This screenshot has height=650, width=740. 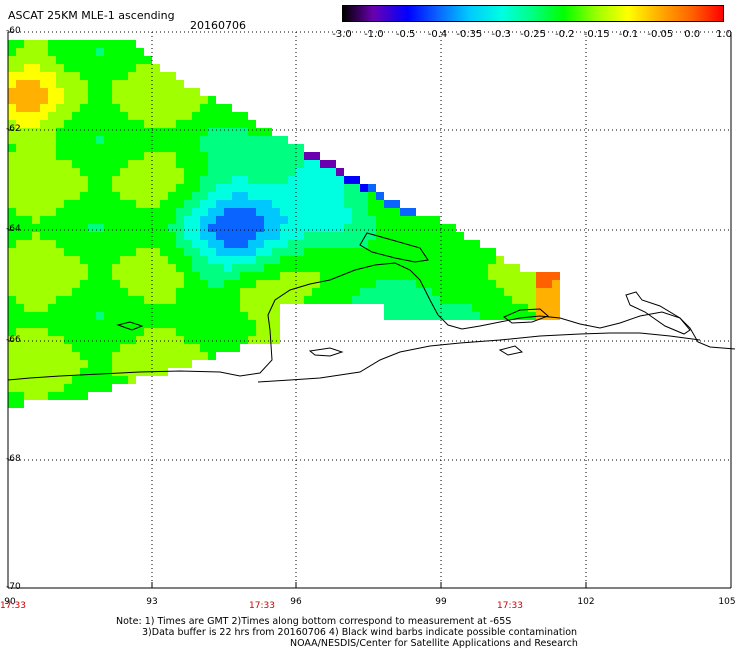 I want to click on product-date: 20160706, so click(x=218, y=25).